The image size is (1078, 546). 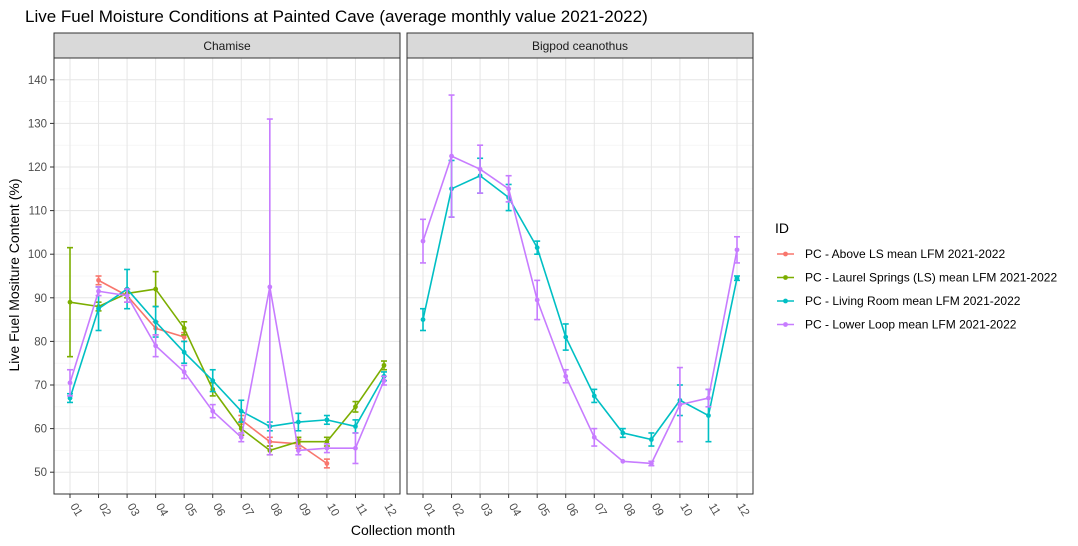 I want to click on x-tick-label: 03, so click(x=485, y=510).